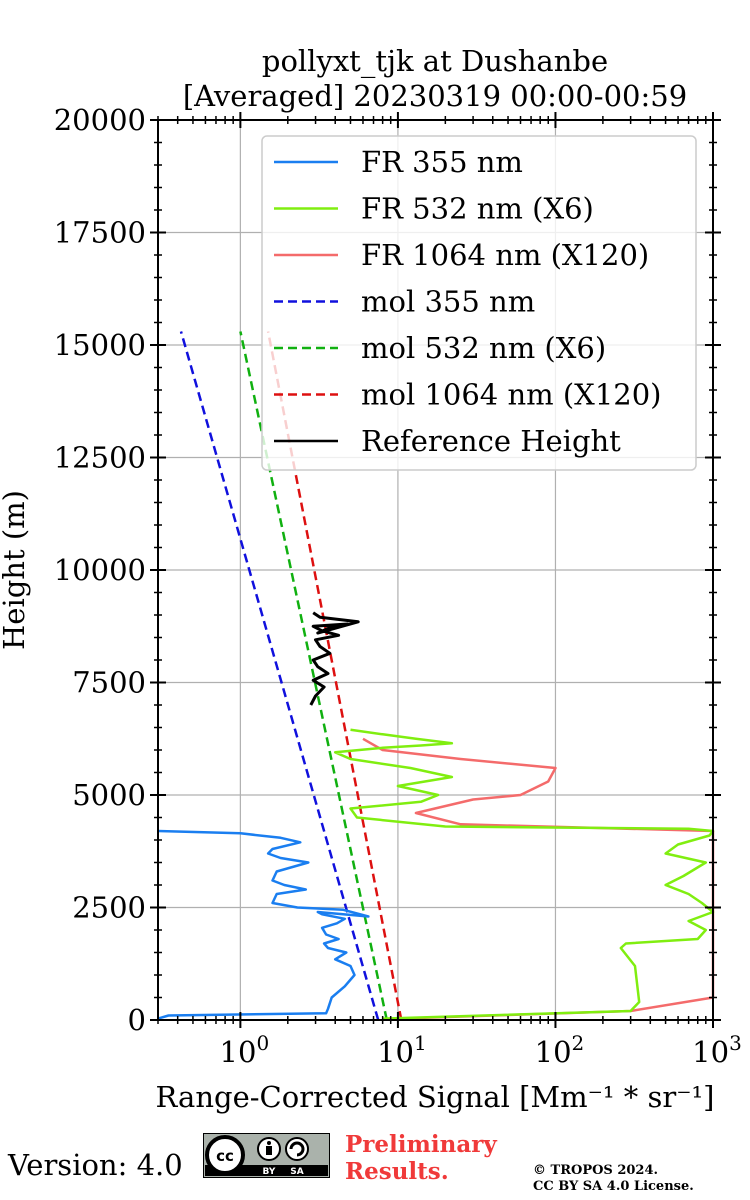 Image resolution: width=750 pixels, height=1200 pixels. I want to click on cc-text: cc, so click(225, 1156).